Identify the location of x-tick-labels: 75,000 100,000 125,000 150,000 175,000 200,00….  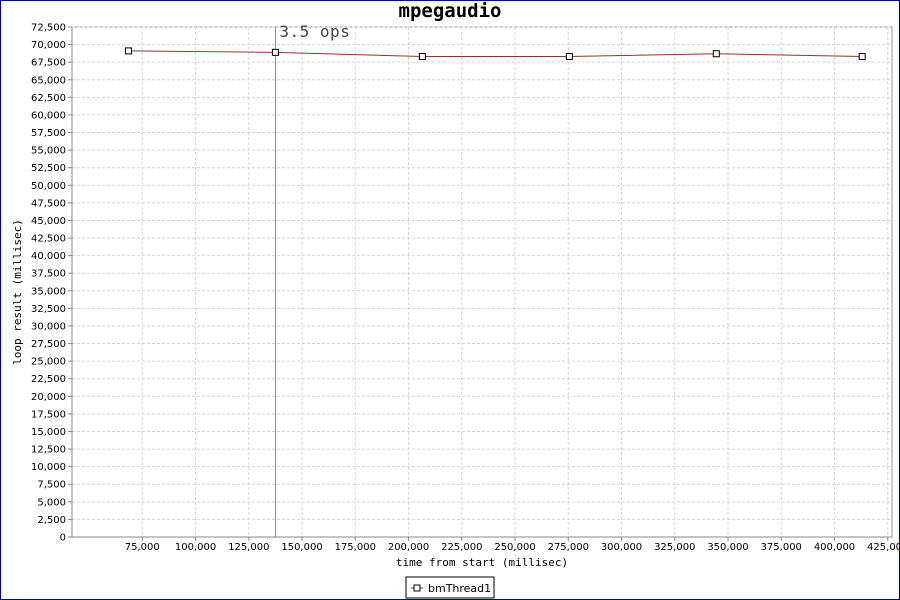
(512, 547).